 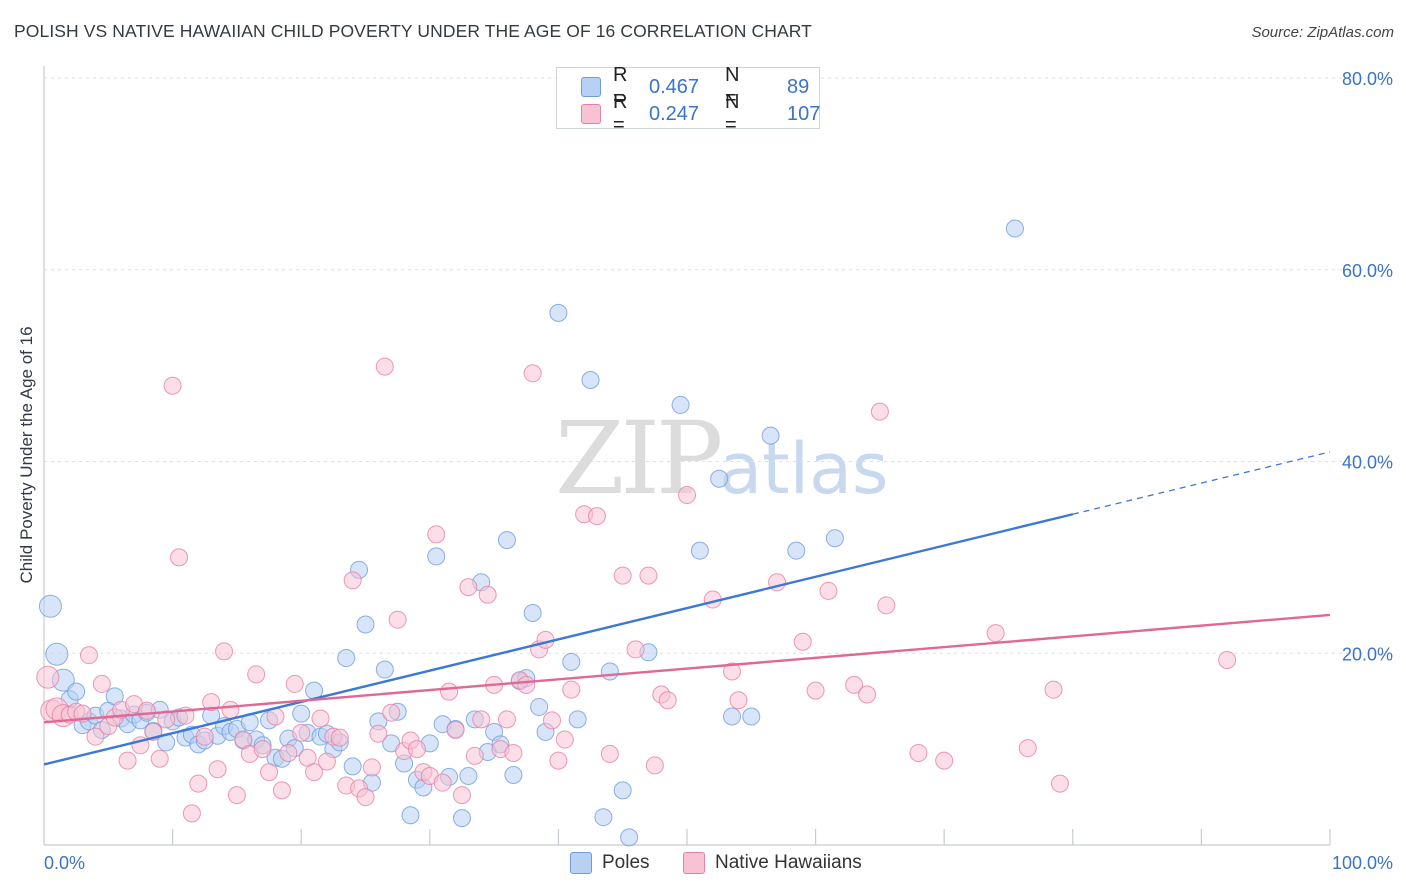 I want to click on legend-swatch-native-hawaiians, so click(x=591, y=114).